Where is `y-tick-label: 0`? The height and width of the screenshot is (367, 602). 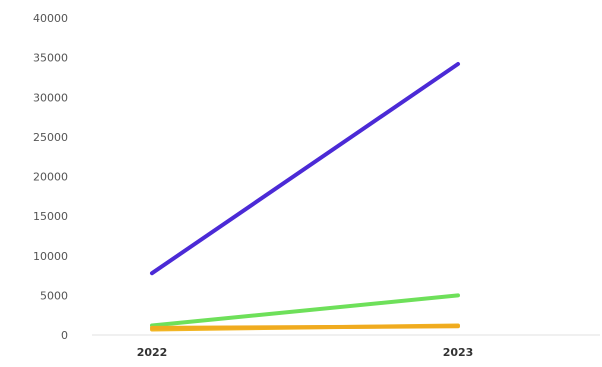
y-tick-label: 0 is located at coordinates (64, 335).